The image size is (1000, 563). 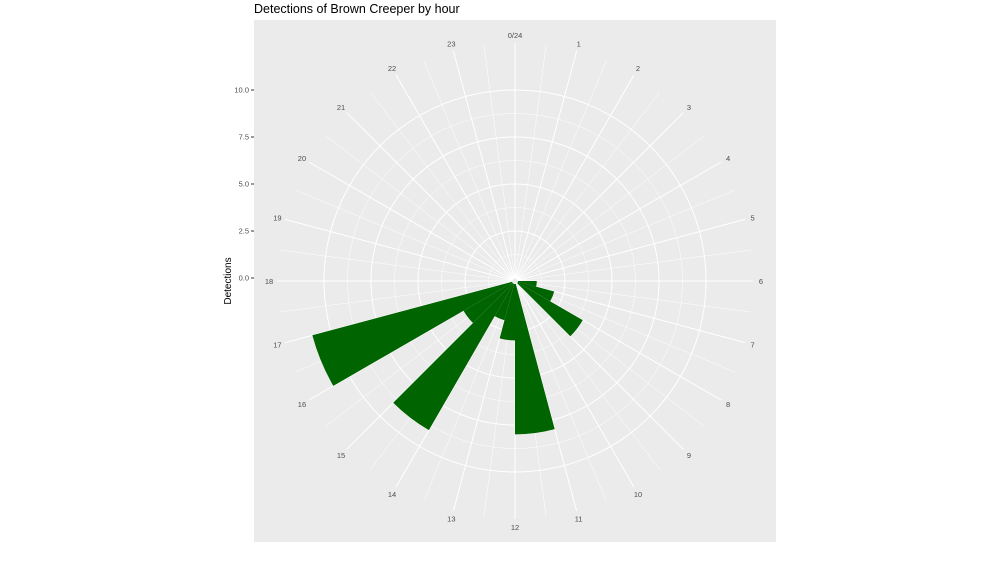 What do you see at coordinates (689, 107) in the screenshot?
I see `hour-label-3: 3` at bounding box center [689, 107].